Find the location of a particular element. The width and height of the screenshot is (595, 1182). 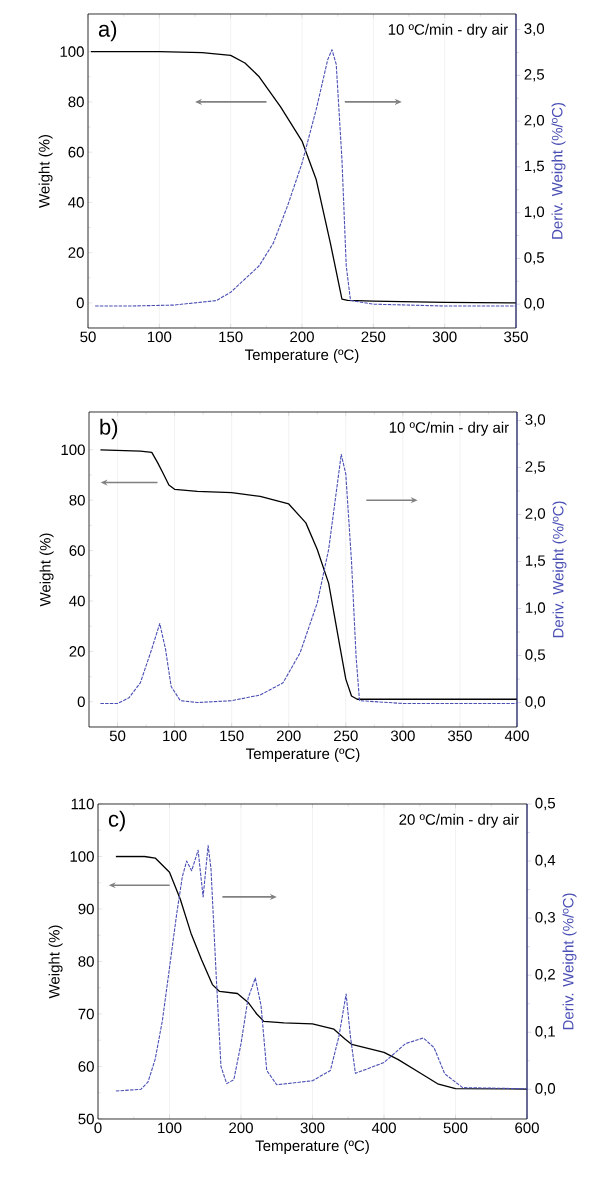

y-tick-label: 50 is located at coordinates (86, 1119).